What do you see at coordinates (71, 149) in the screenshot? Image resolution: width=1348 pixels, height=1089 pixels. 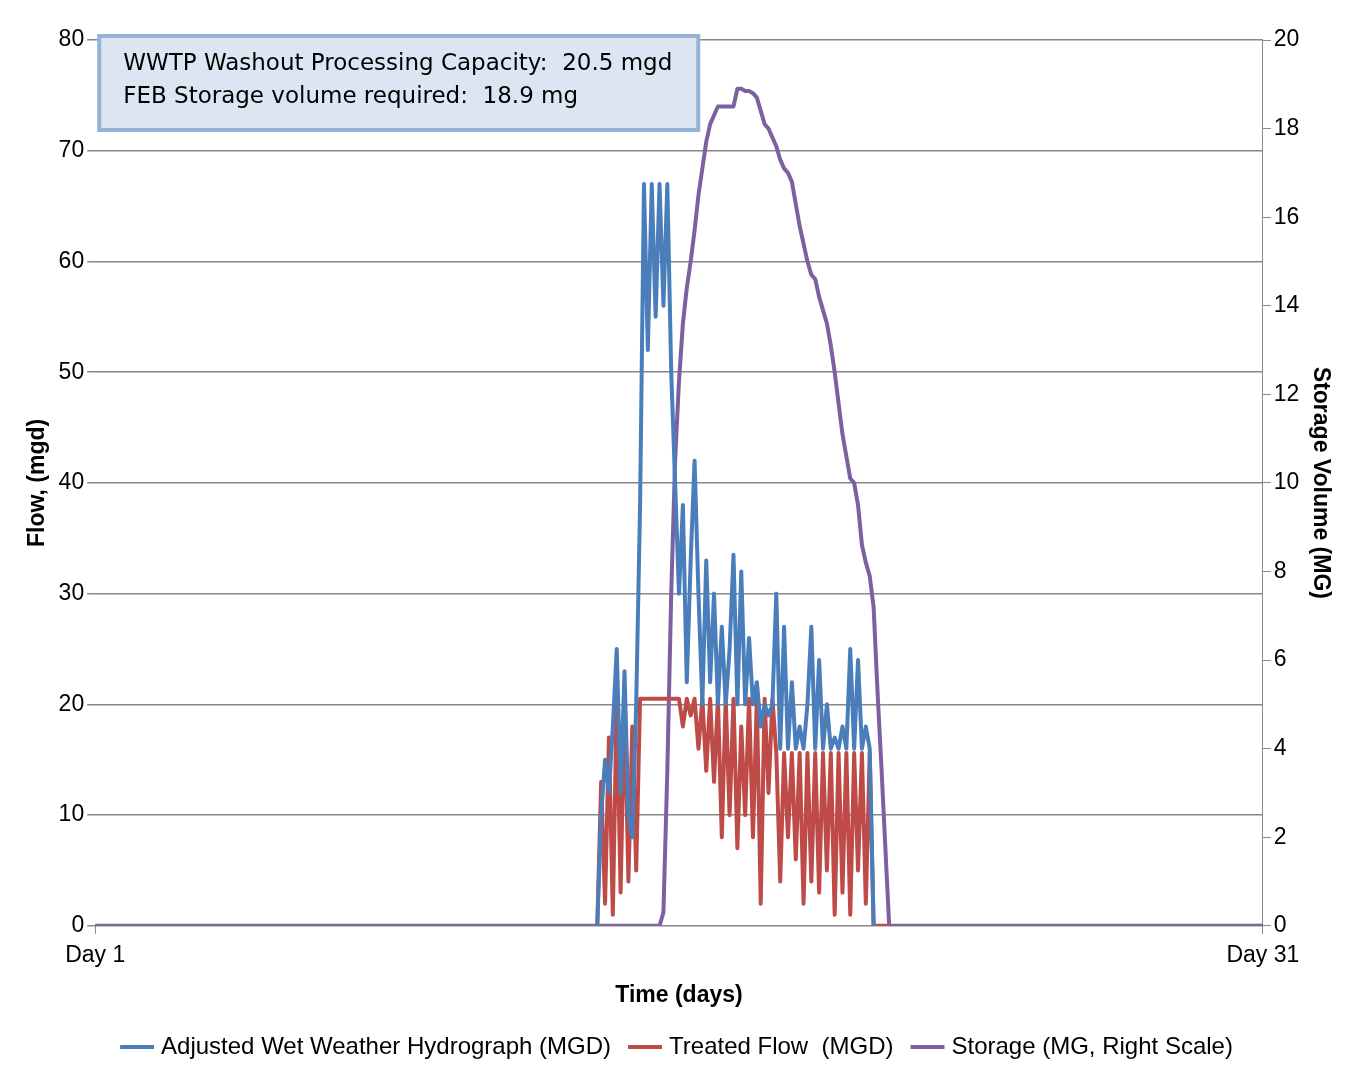 I see `y-tick-label: 70` at bounding box center [71, 149].